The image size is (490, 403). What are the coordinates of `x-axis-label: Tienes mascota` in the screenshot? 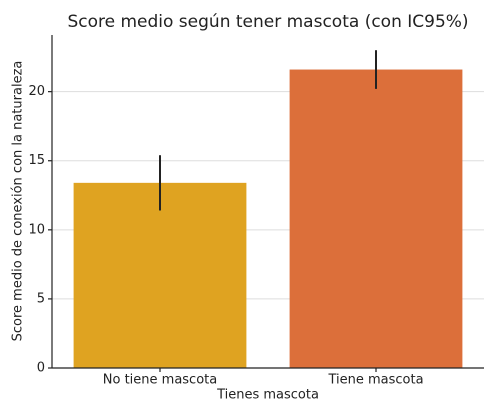 It's located at (267, 395).